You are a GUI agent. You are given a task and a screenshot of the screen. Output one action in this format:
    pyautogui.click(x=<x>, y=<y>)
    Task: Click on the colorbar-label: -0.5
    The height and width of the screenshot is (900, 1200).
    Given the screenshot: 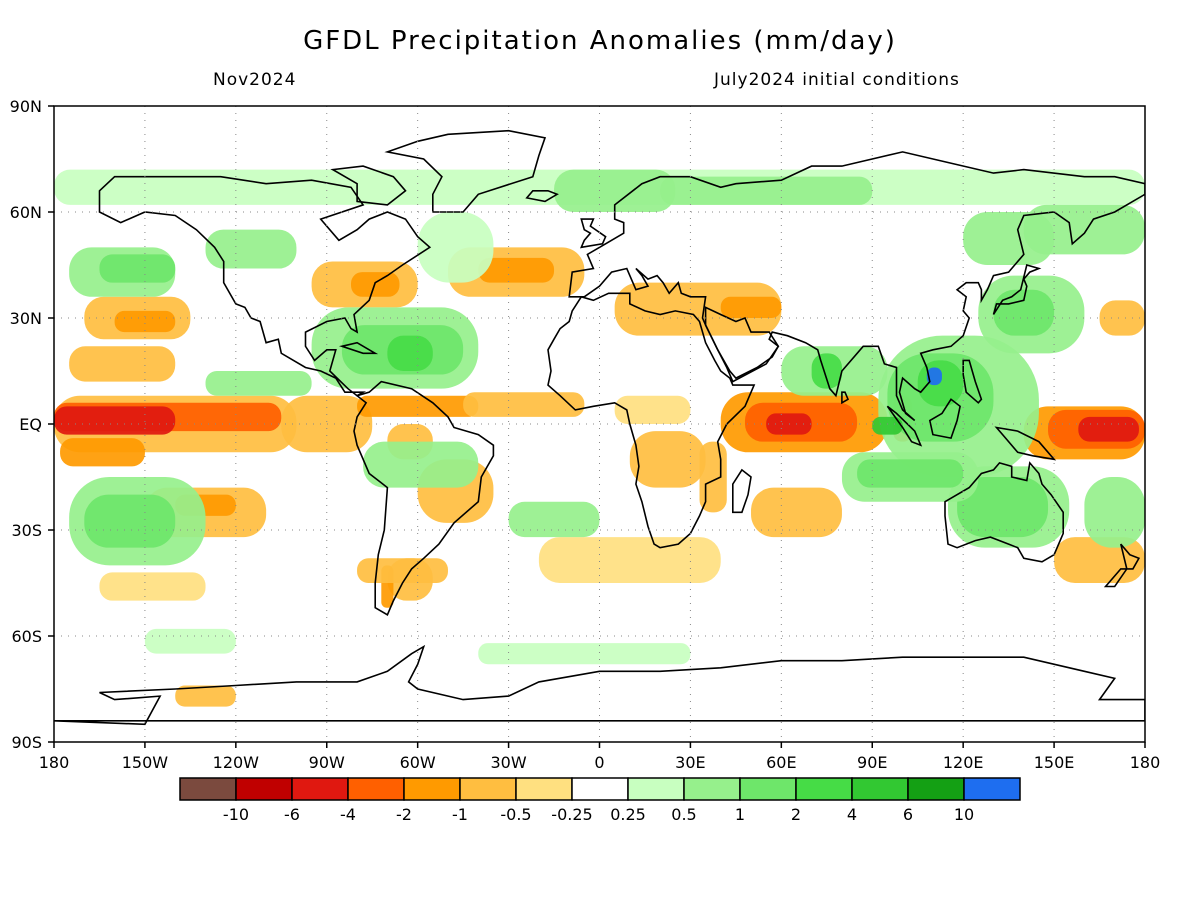 What is the action you would take?
    pyautogui.click(x=515, y=814)
    